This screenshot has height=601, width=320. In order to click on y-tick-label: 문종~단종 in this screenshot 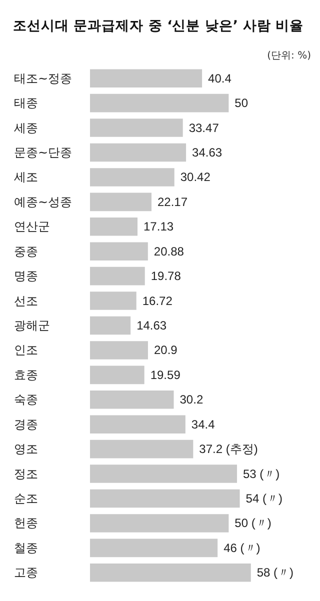, I will do `click(43, 153)`.